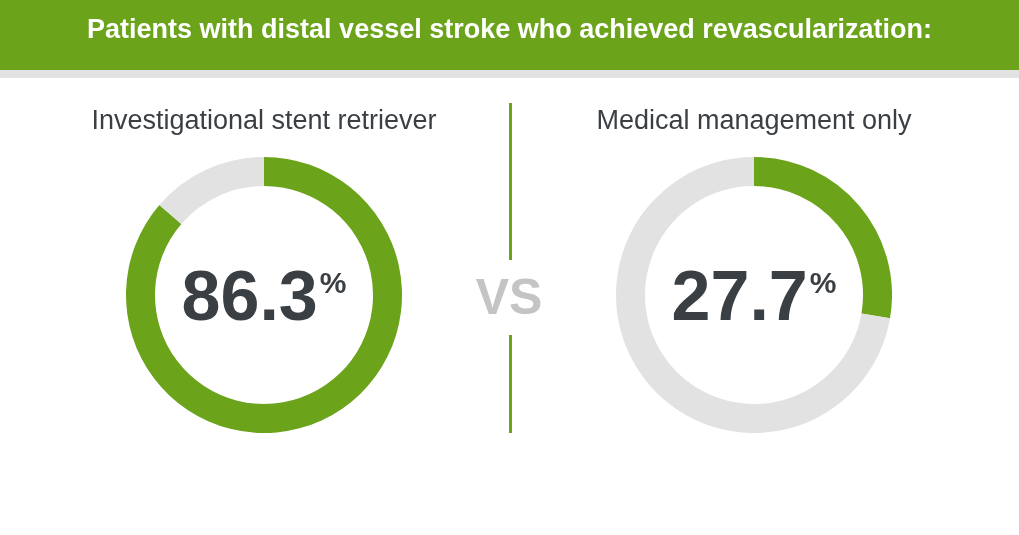 This screenshot has width=1019, height=535. What do you see at coordinates (754, 121) in the screenshot?
I see `chart-subtitle: Medical management only` at bounding box center [754, 121].